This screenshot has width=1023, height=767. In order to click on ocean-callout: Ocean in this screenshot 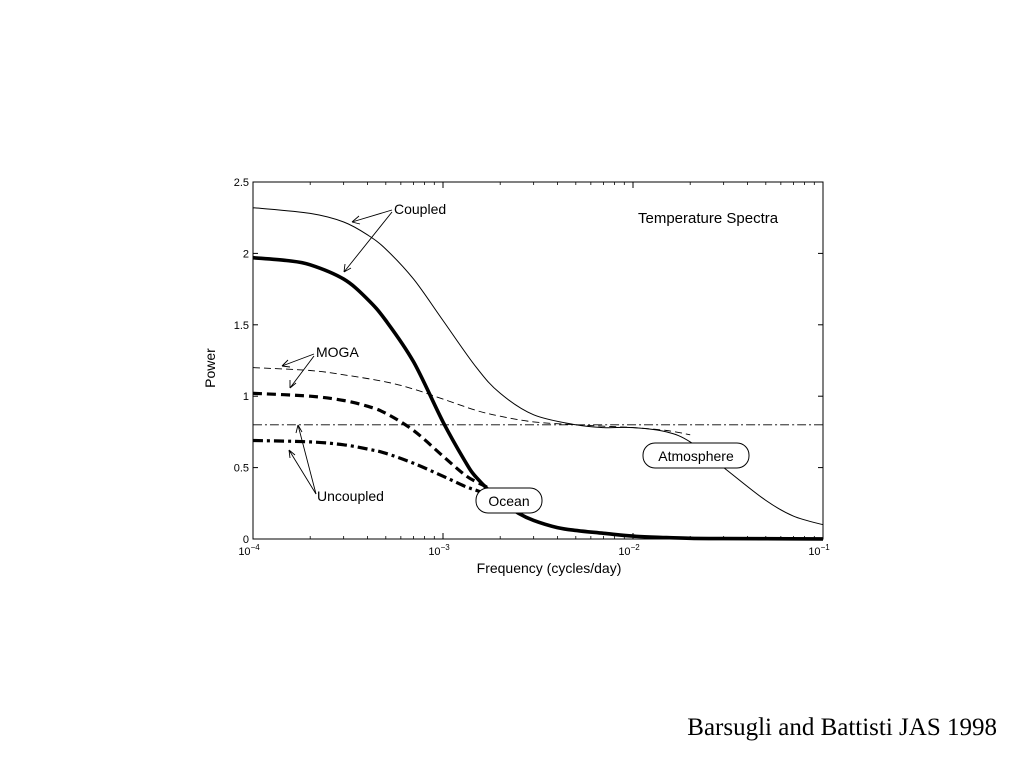, I will do `click(509, 500)`.